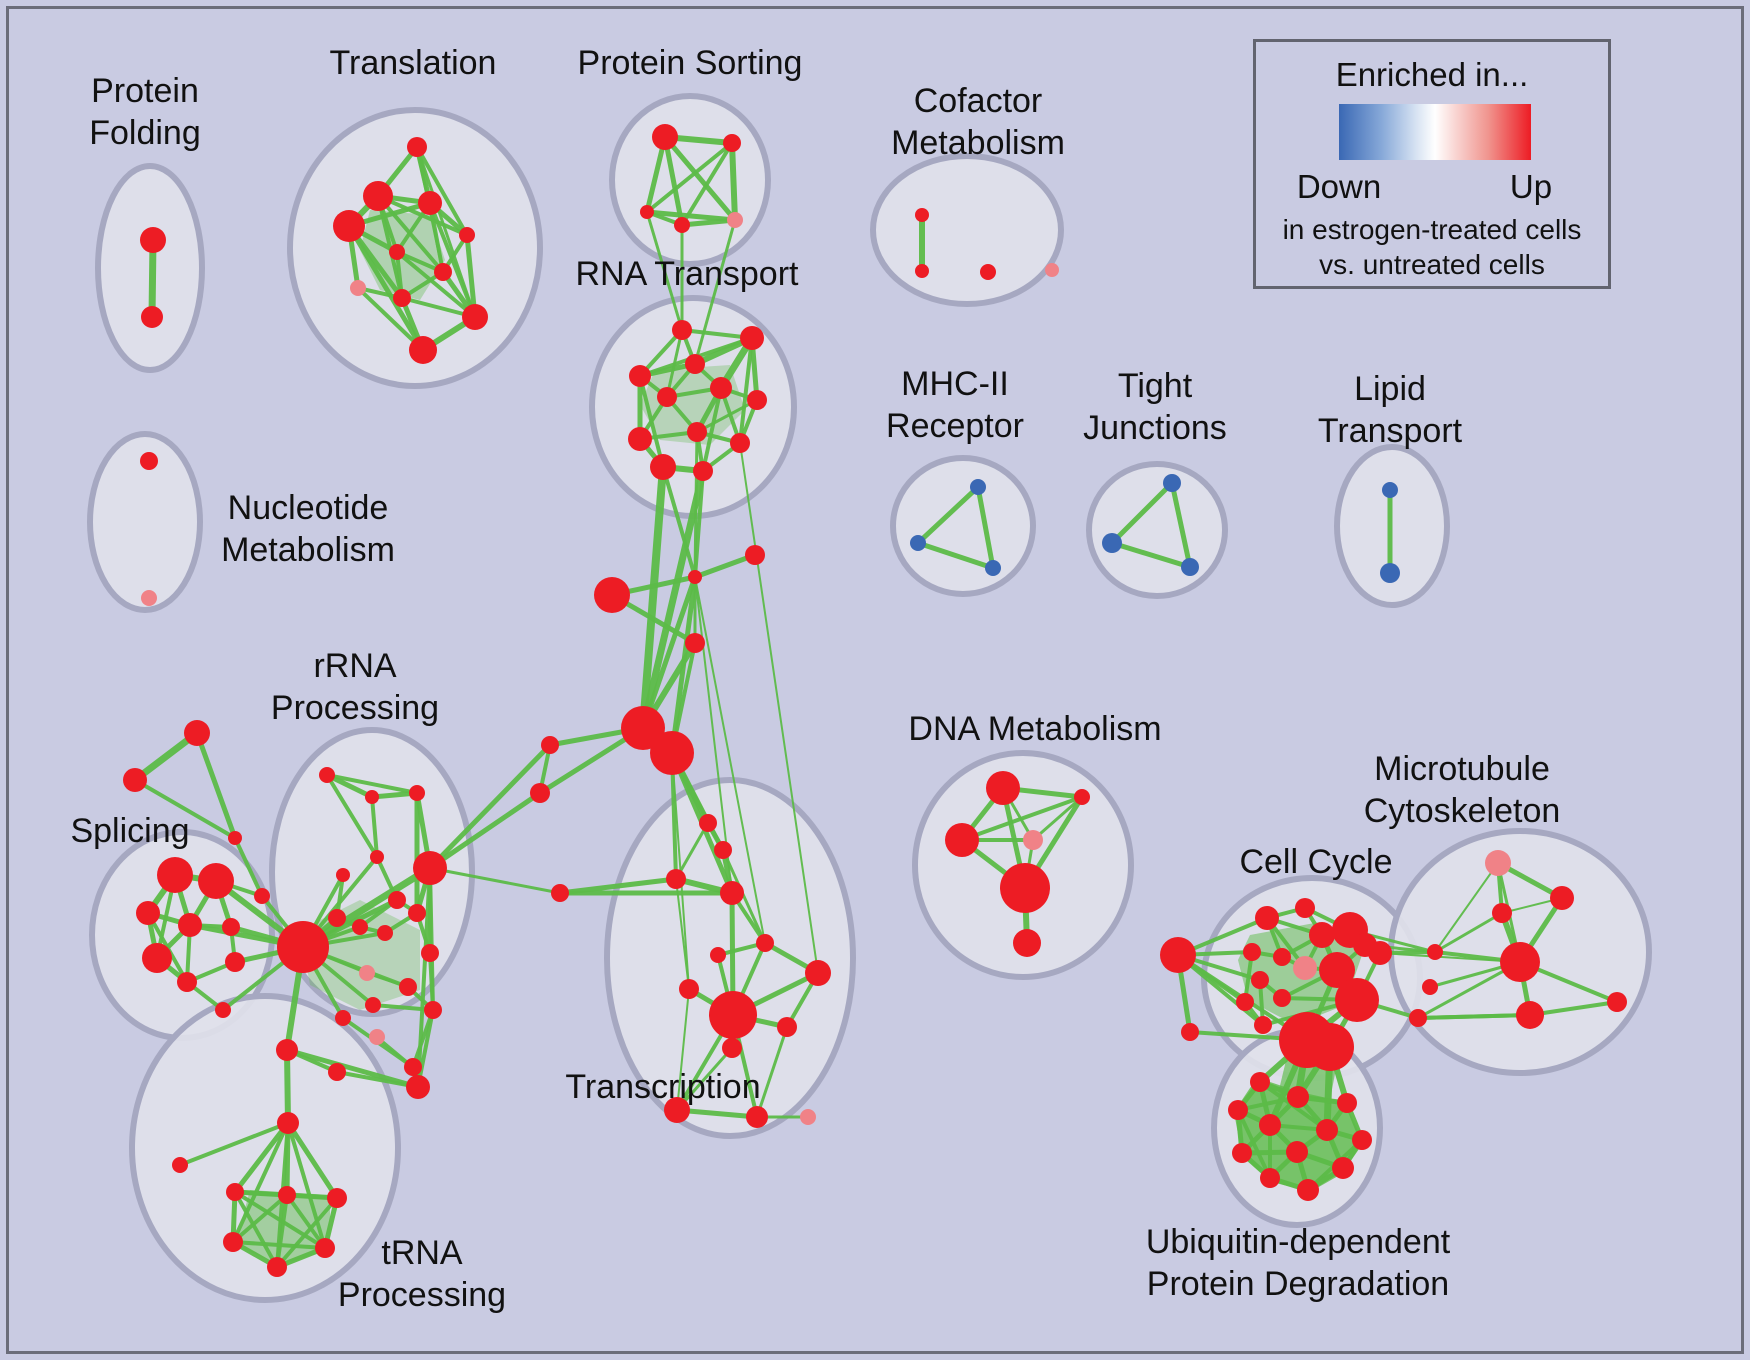 This screenshot has width=1750, height=1360. What do you see at coordinates (343, 875) in the screenshot?
I see `gene-set-node-r6` at bounding box center [343, 875].